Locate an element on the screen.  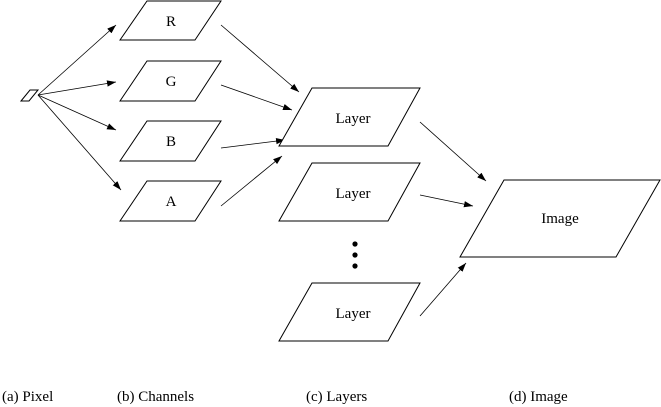
channel-a-shape is located at coordinates (170, 201).